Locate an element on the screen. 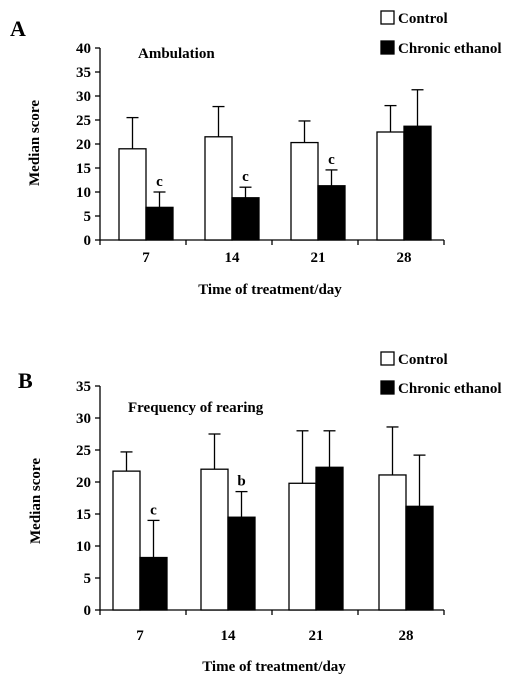  chart-title: Frequency of rearing is located at coordinates (196, 408).